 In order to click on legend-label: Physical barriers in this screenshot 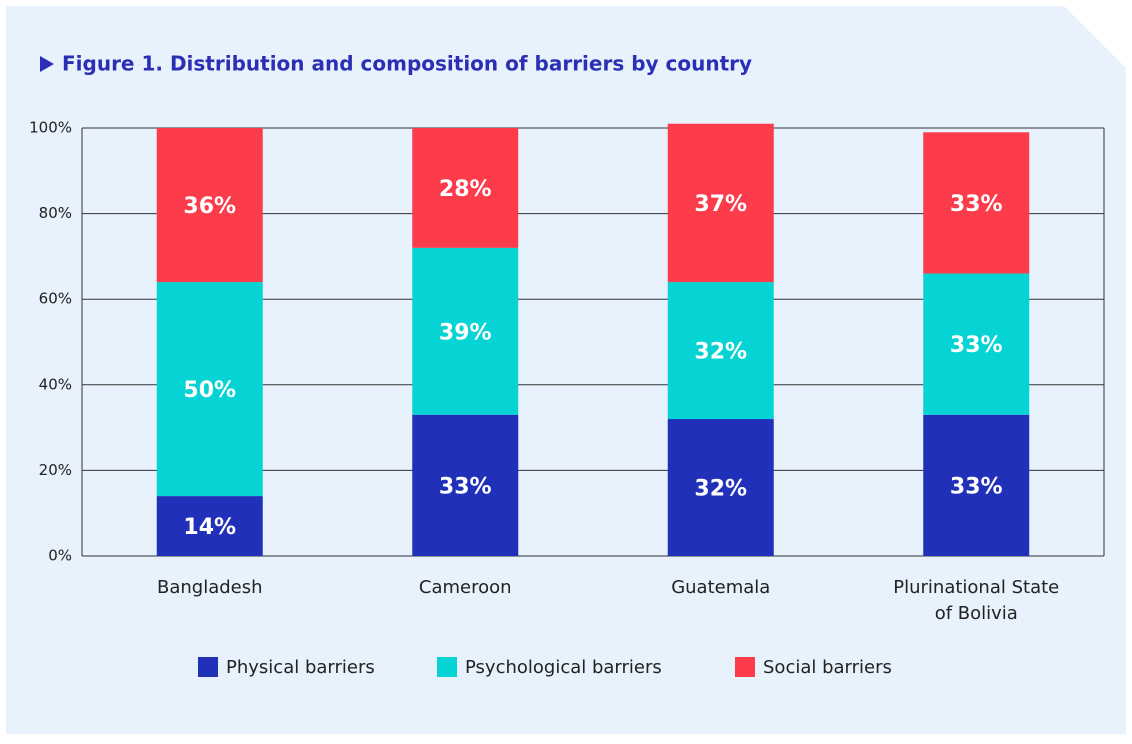, I will do `click(300, 667)`.